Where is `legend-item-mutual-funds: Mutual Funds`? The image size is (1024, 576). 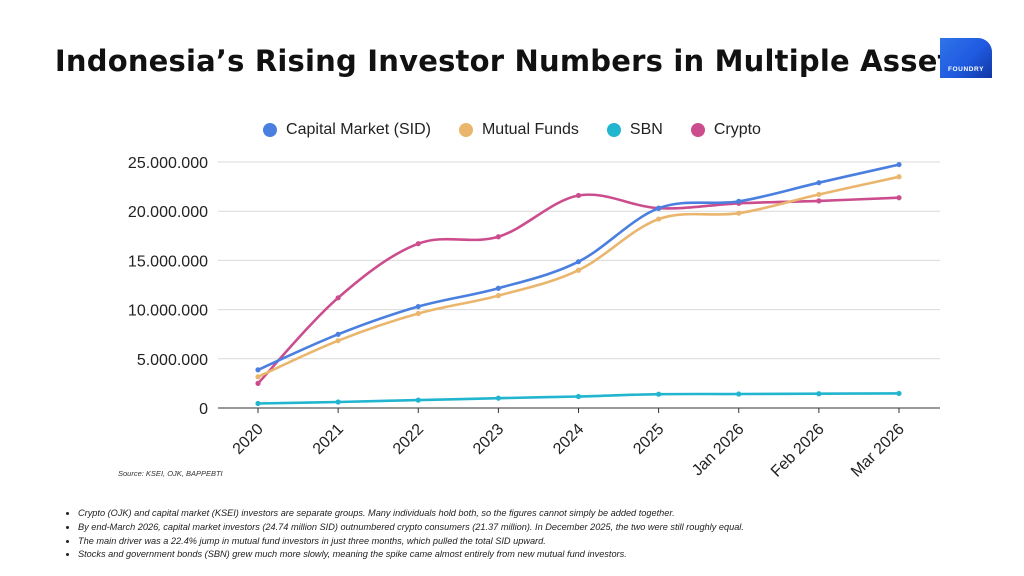
legend-item-mutual-funds: Mutual Funds is located at coordinates (518, 130).